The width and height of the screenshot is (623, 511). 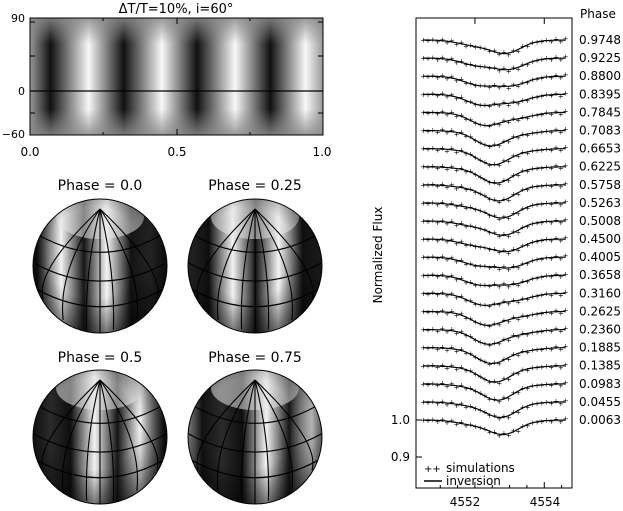 I want to click on map-ytick-label: 90, so click(x=18, y=18).